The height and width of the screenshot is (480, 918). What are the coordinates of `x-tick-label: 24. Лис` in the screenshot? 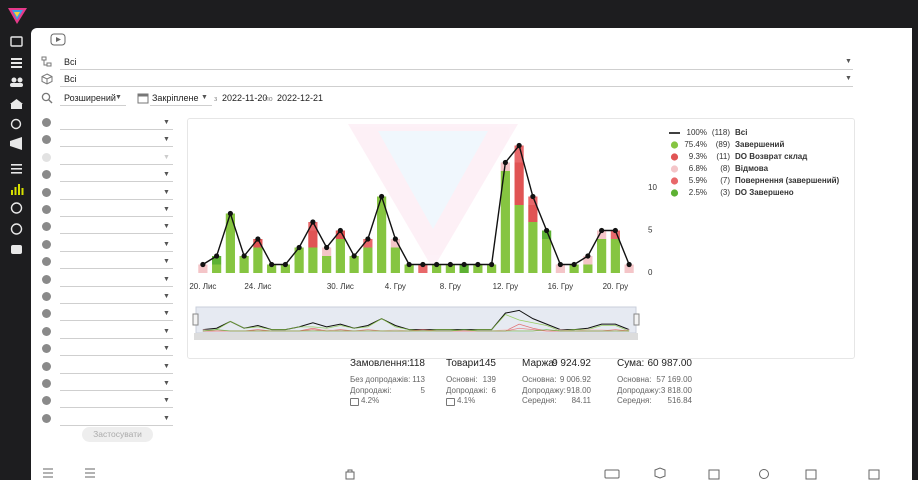 It's located at (257, 286).